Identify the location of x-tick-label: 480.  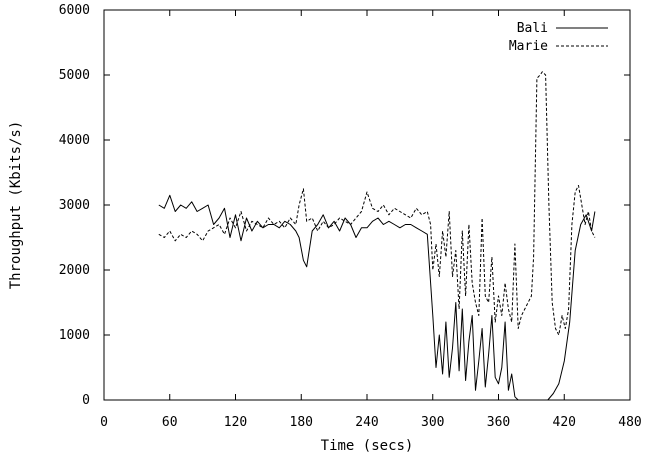
(629, 422).